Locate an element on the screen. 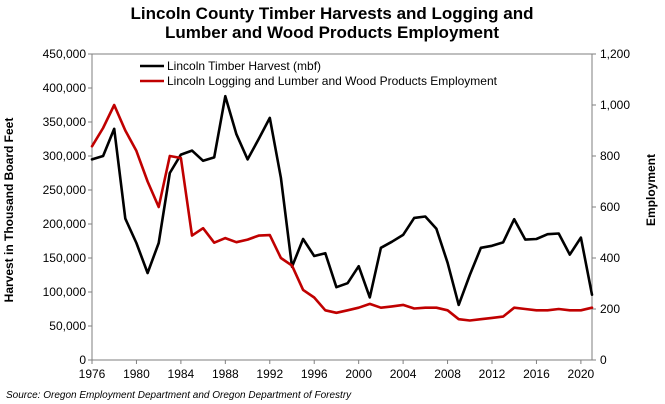 This screenshot has width=665, height=404. right-tick-label: 600 is located at coordinates (610, 207).